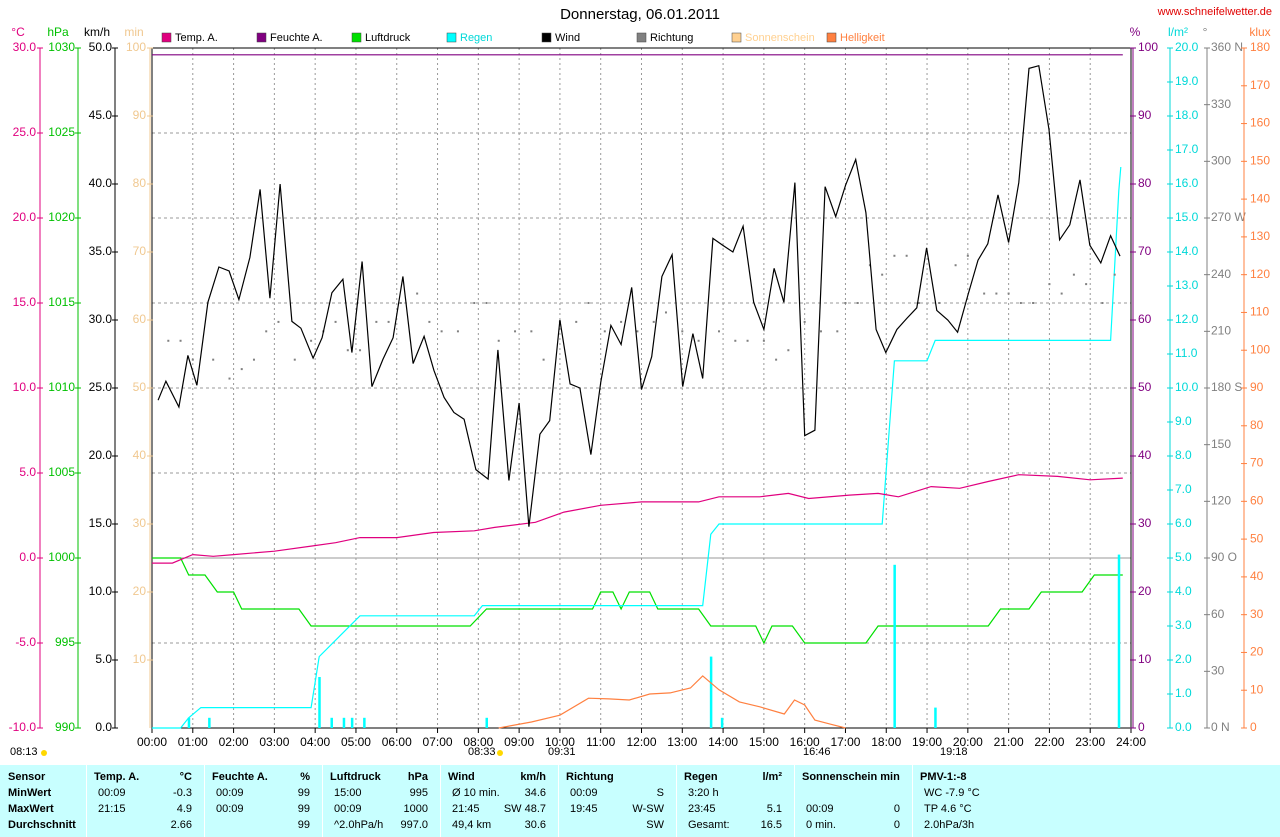  I want to click on x-tick-label: 05:00, so click(356, 742).